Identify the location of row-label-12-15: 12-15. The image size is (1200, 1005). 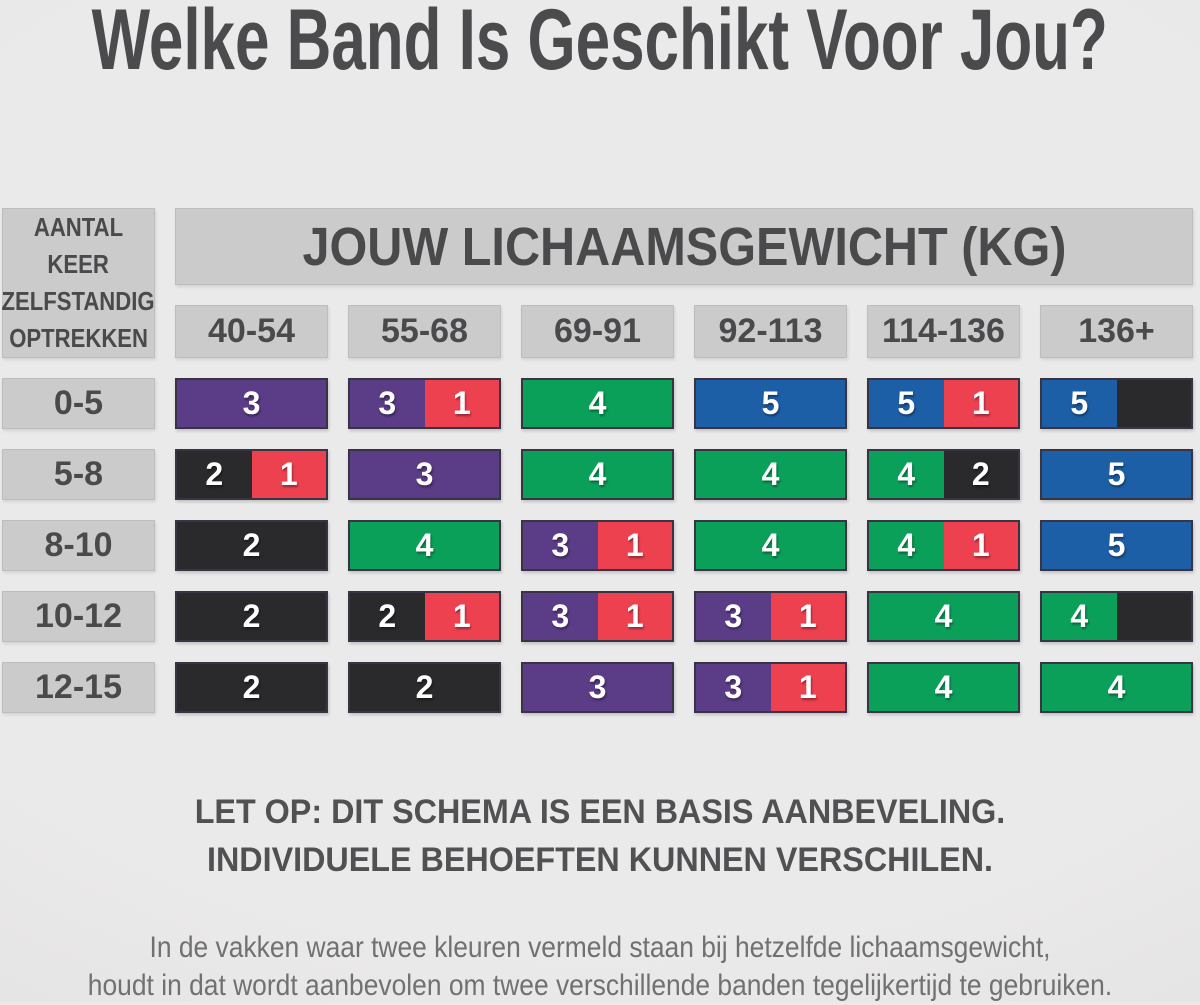
(78, 687).